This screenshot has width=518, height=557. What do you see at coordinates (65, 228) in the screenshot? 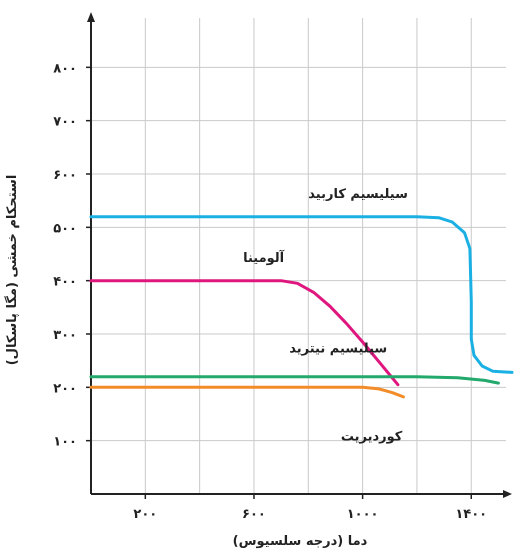
I see `y-tick-label: ۵۰۰` at bounding box center [65, 228].